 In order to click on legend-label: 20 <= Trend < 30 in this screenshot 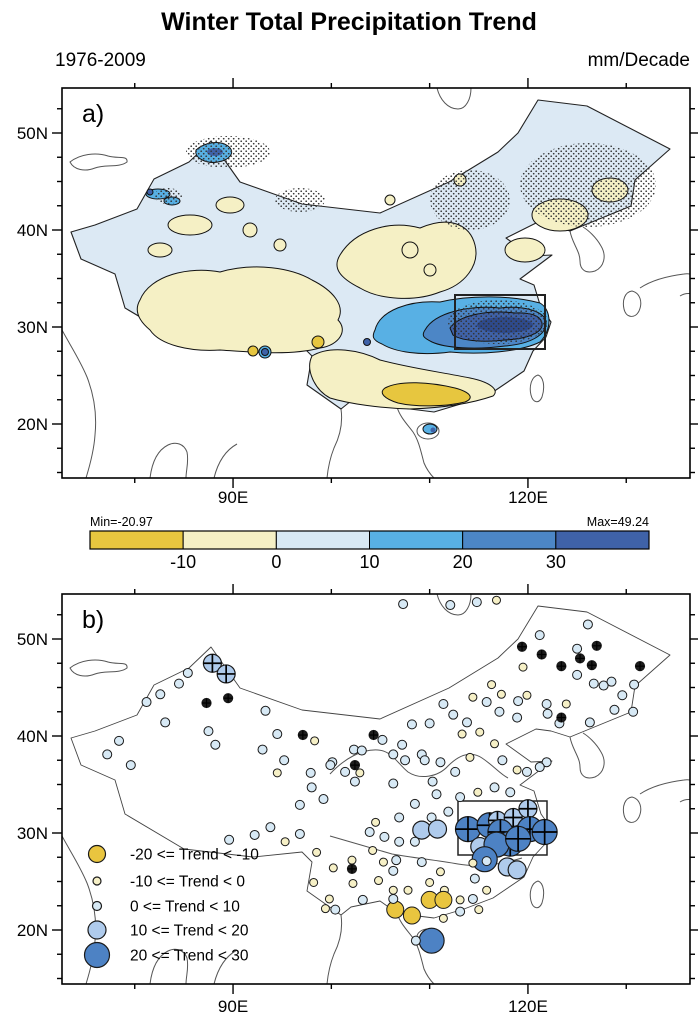, I will do `click(189, 956)`.